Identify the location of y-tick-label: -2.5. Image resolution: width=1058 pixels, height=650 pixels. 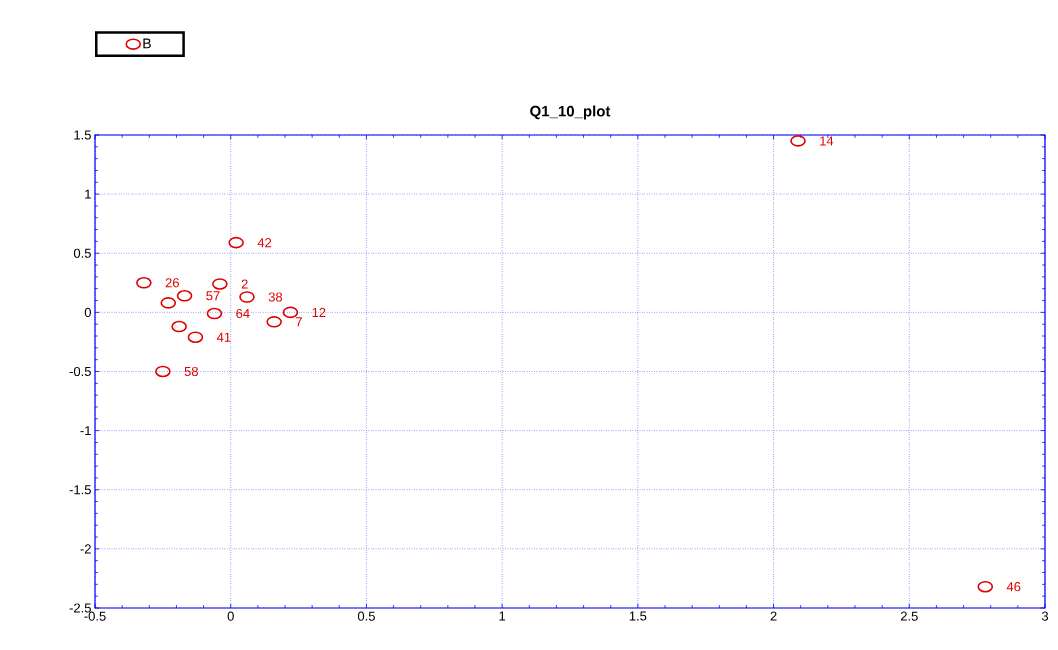
(80, 608).